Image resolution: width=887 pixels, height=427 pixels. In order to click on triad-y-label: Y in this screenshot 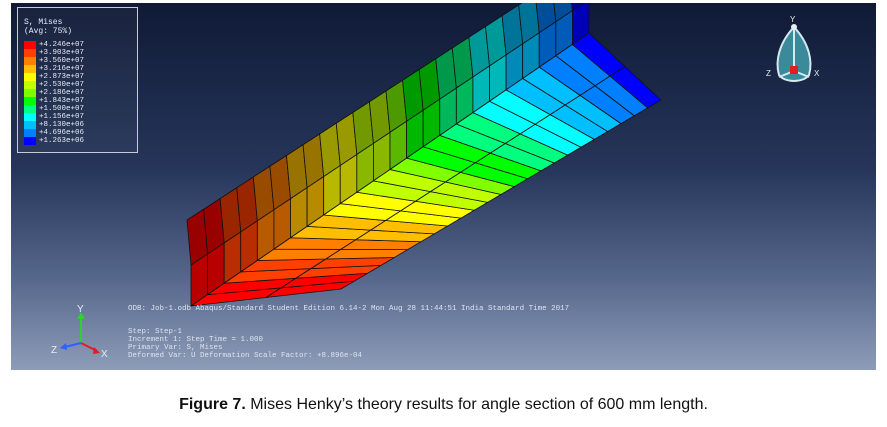, I will do `click(80, 309)`.